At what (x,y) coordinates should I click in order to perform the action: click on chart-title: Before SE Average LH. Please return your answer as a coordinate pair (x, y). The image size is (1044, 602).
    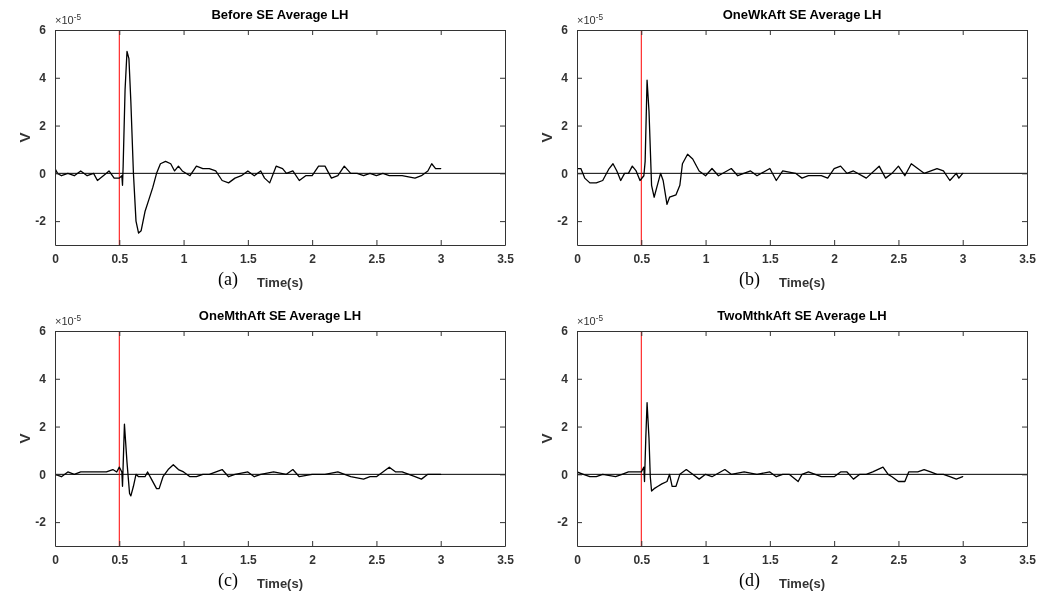
    Looking at the image, I should click on (280, 14).